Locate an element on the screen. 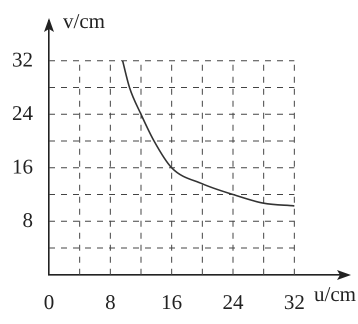 The width and height of the screenshot is (358, 324). x-tick-label: 32 is located at coordinates (294, 302).